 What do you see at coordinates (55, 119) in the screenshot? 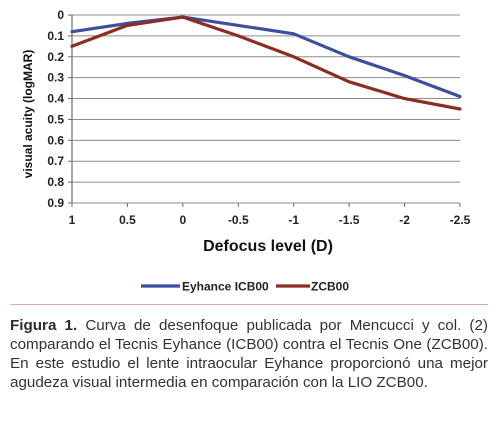
I see `y-tick-label: 0.5` at bounding box center [55, 119].